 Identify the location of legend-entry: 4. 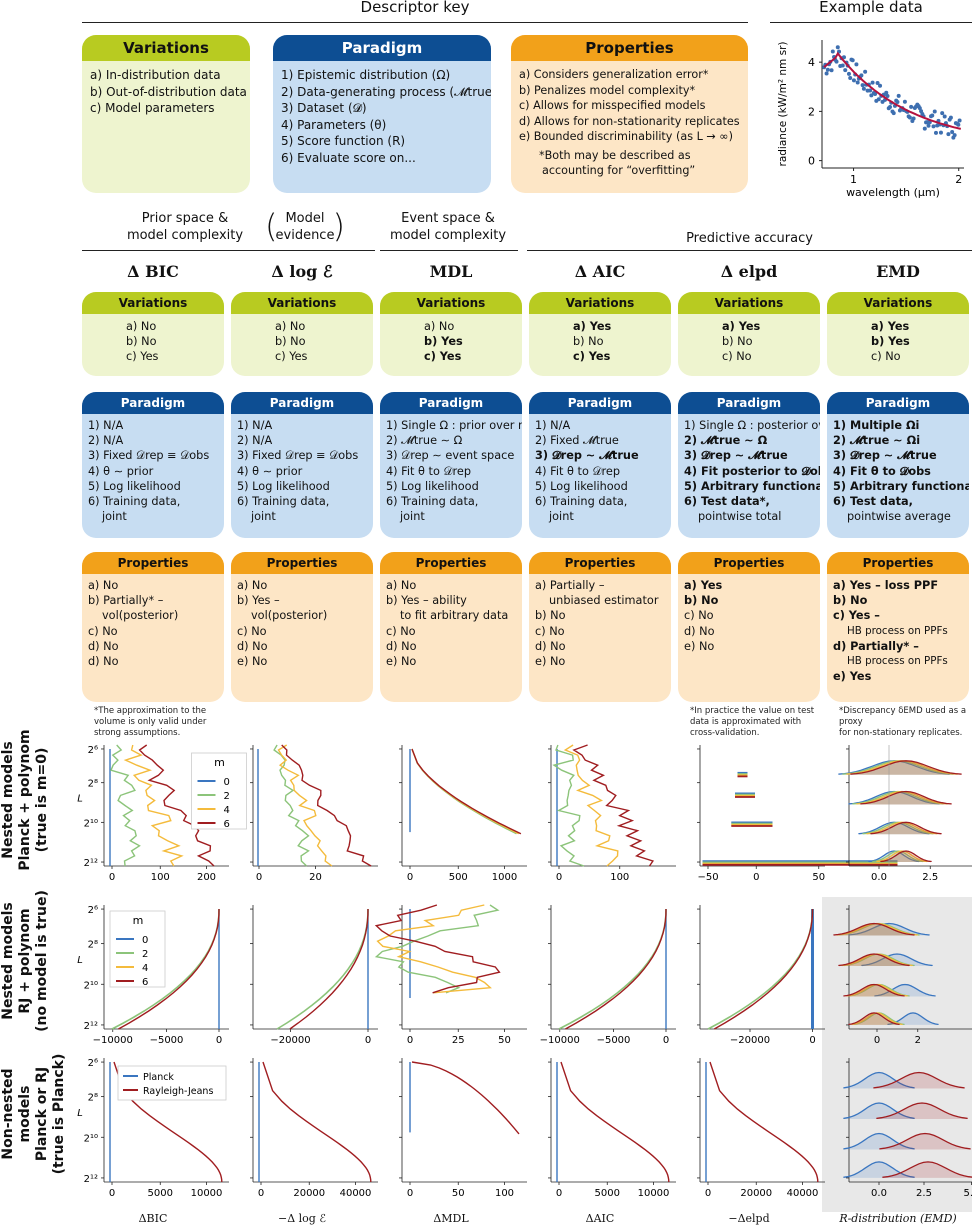
(227, 810).